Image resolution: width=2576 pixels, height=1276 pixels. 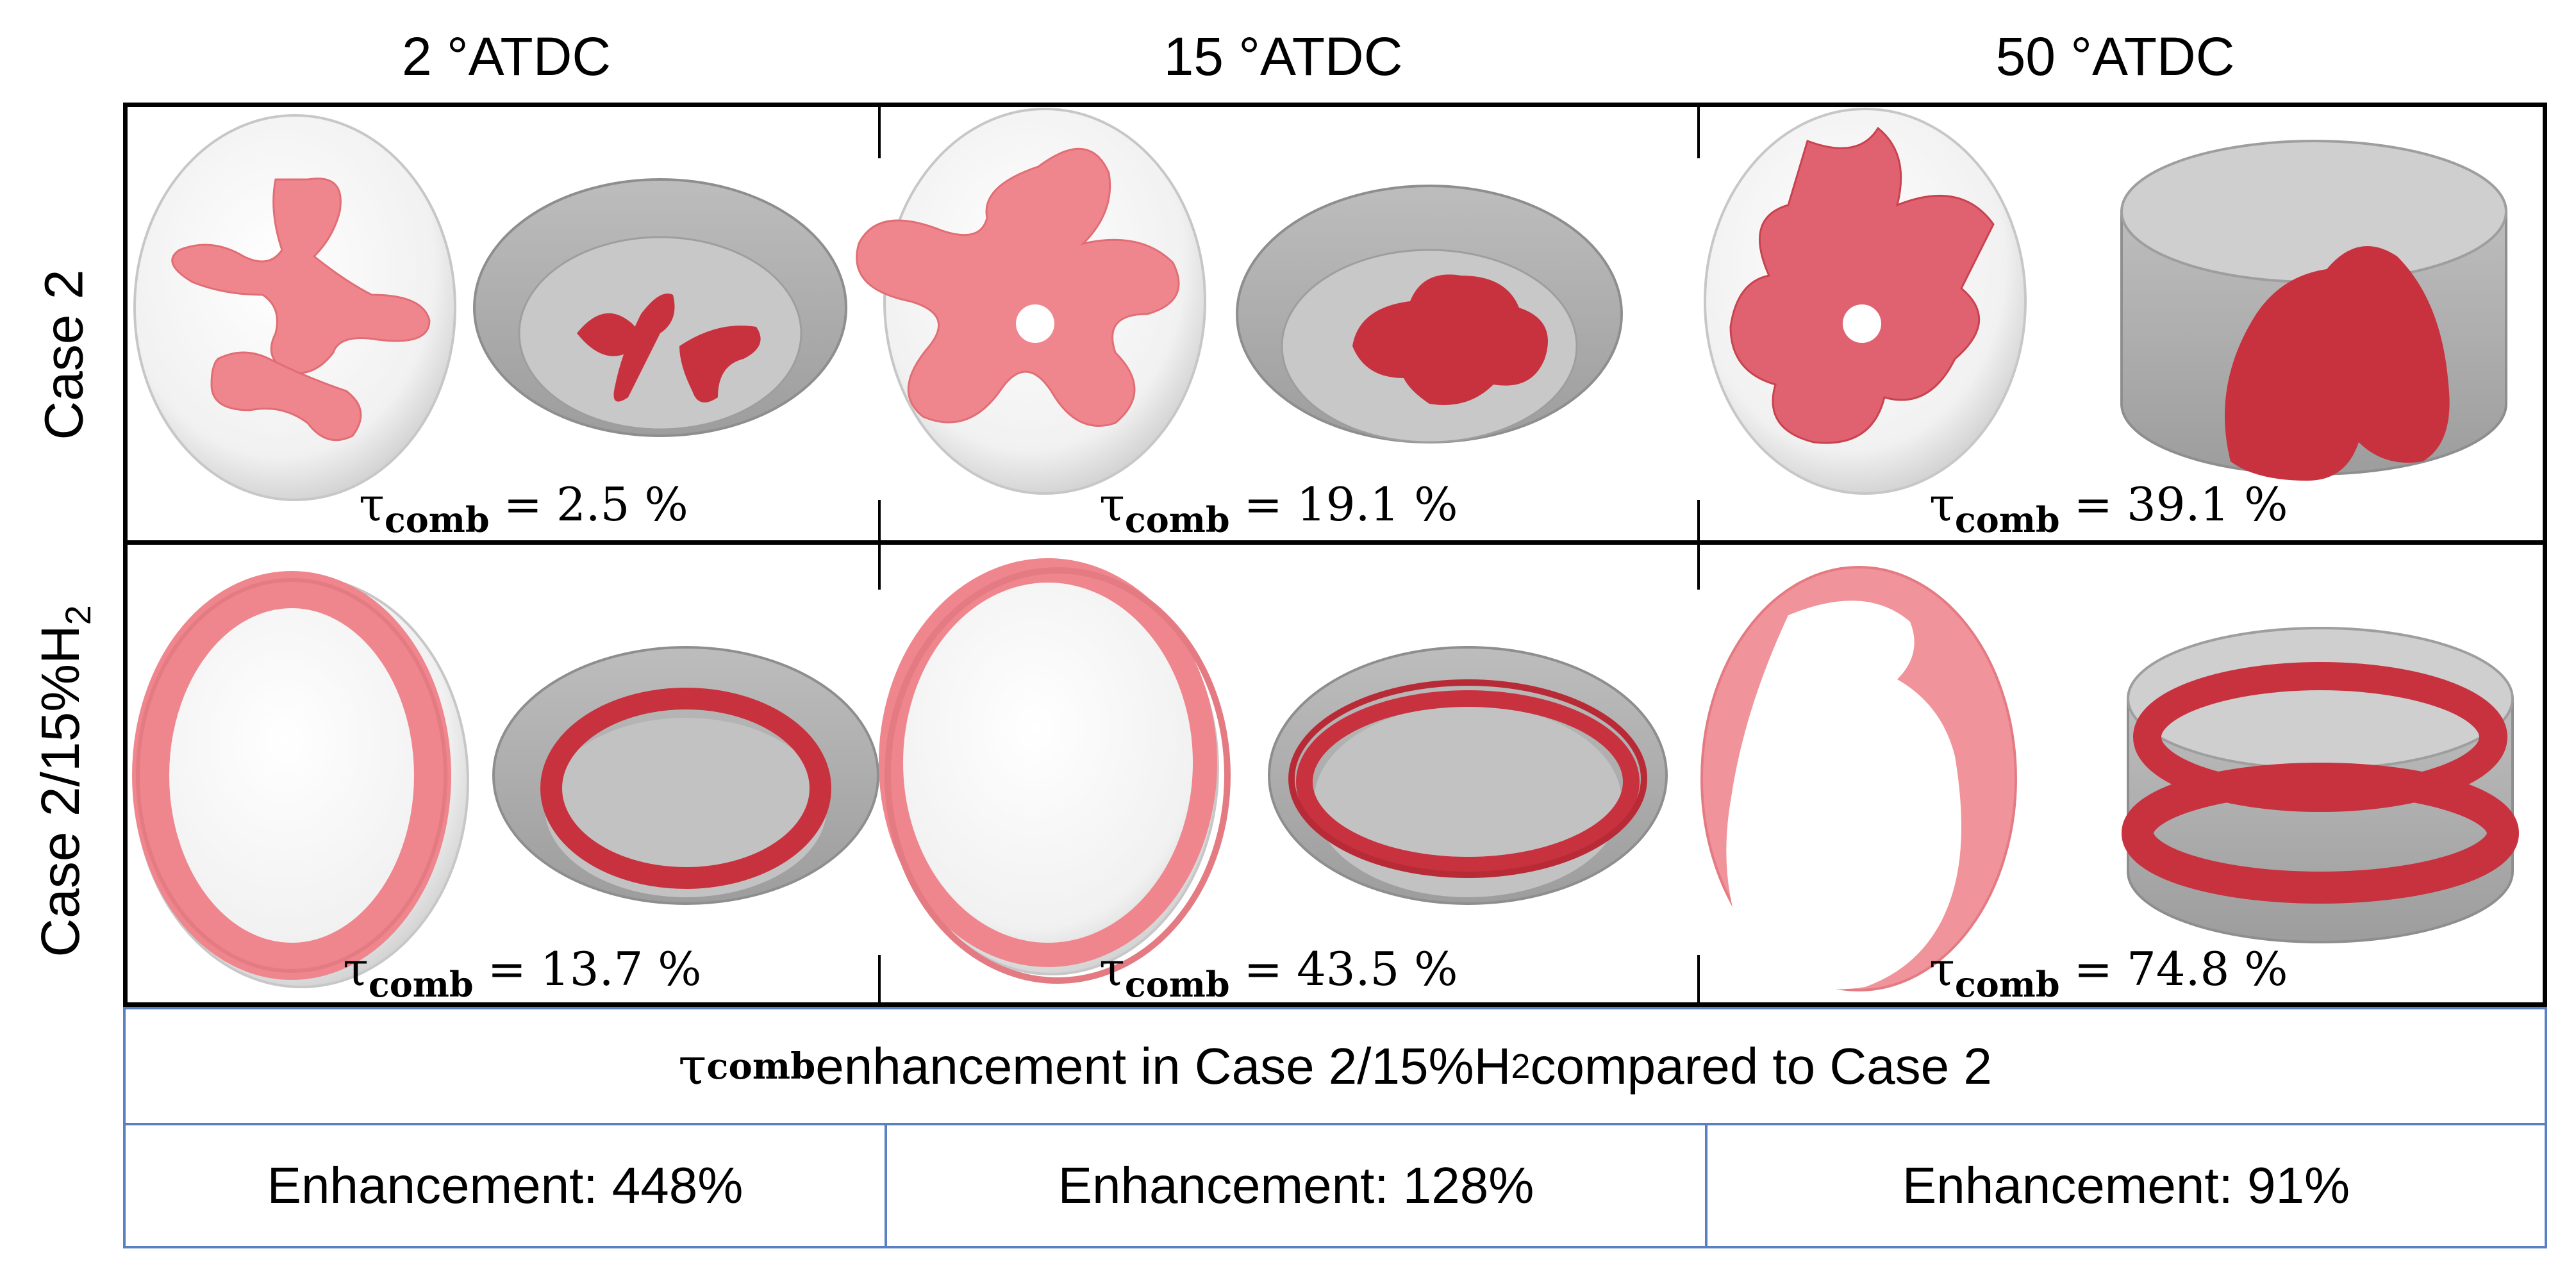 I want to click on column-header-1: 2 °ATDC, so click(x=506, y=56).